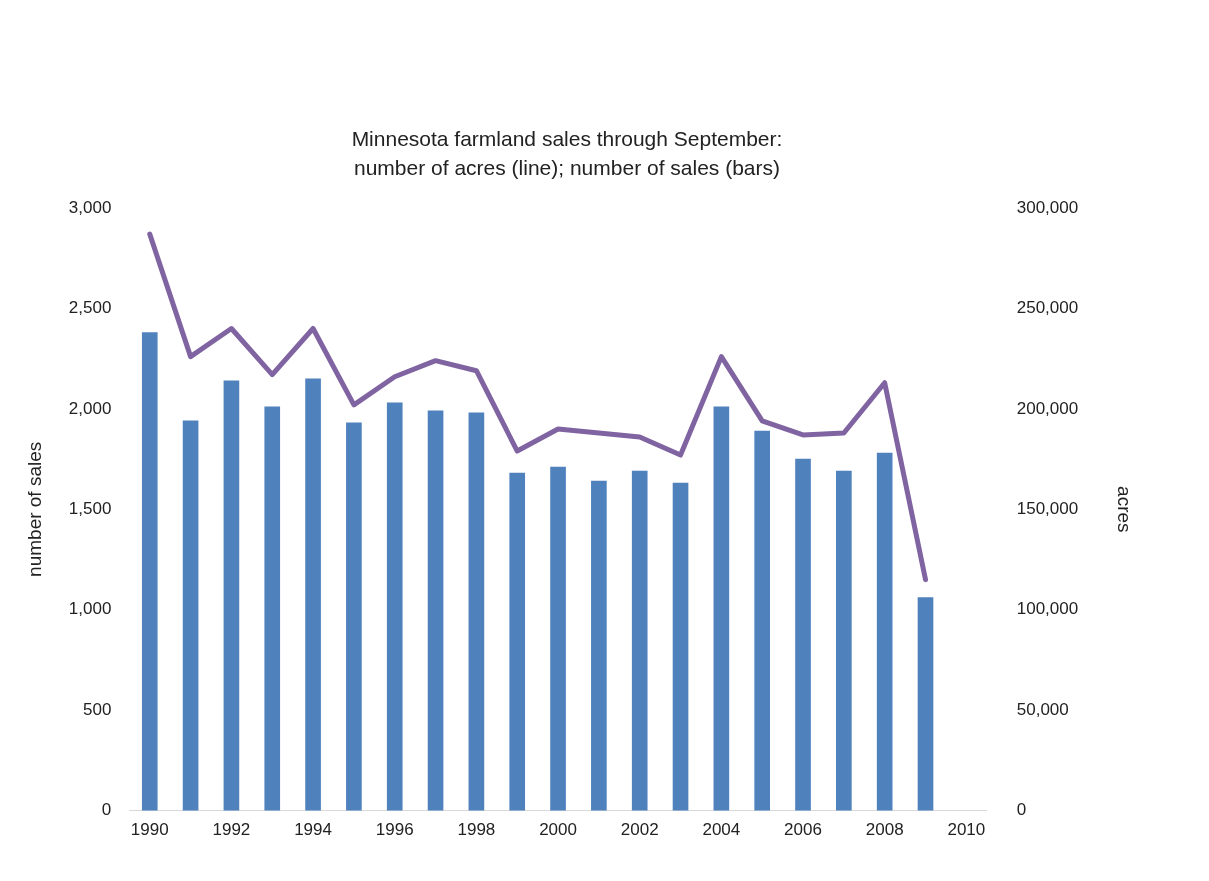 The image size is (1209, 881). What do you see at coordinates (639, 830) in the screenshot?
I see `x-tick-label: 2002` at bounding box center [639, 830].